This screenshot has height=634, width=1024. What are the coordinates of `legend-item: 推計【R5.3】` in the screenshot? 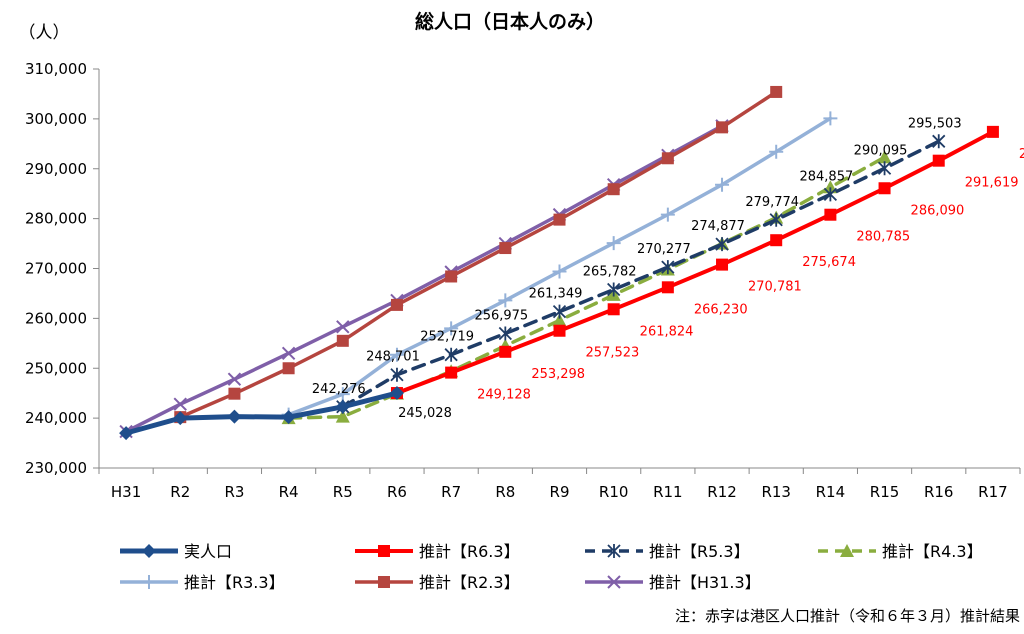 It's located at (667, 551).